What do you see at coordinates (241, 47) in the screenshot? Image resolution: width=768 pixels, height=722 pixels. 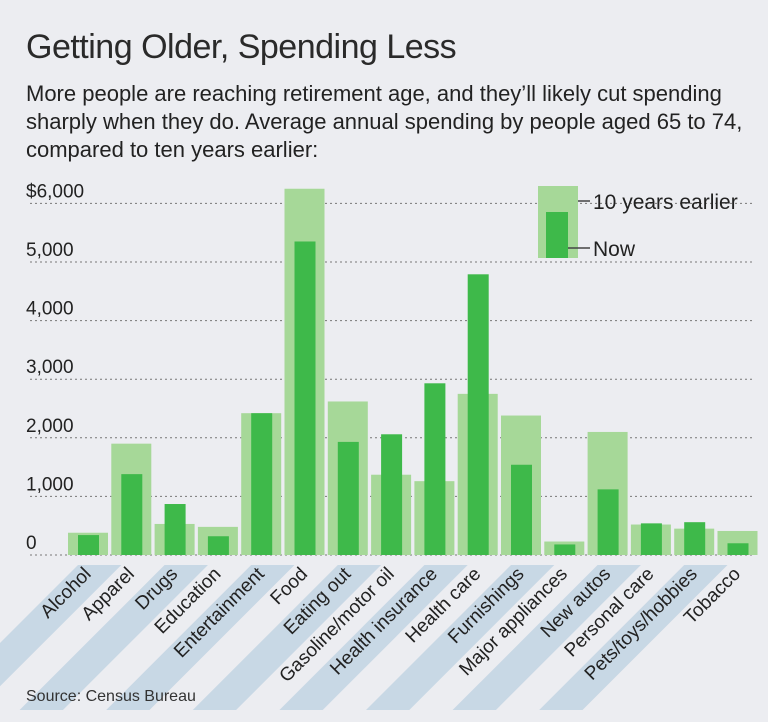 I see `chart-title: Getting Older, Spending Less` at bounding box center [241, 47].